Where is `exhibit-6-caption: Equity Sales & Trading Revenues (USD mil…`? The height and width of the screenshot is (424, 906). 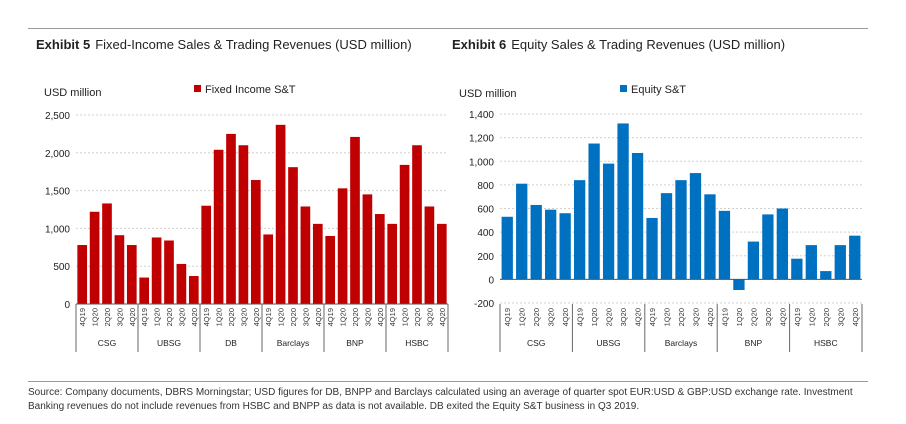
exhibit-6-caption: Equity Sales & Trading Revenues (USD mil… is located at coordinates (648, 44).